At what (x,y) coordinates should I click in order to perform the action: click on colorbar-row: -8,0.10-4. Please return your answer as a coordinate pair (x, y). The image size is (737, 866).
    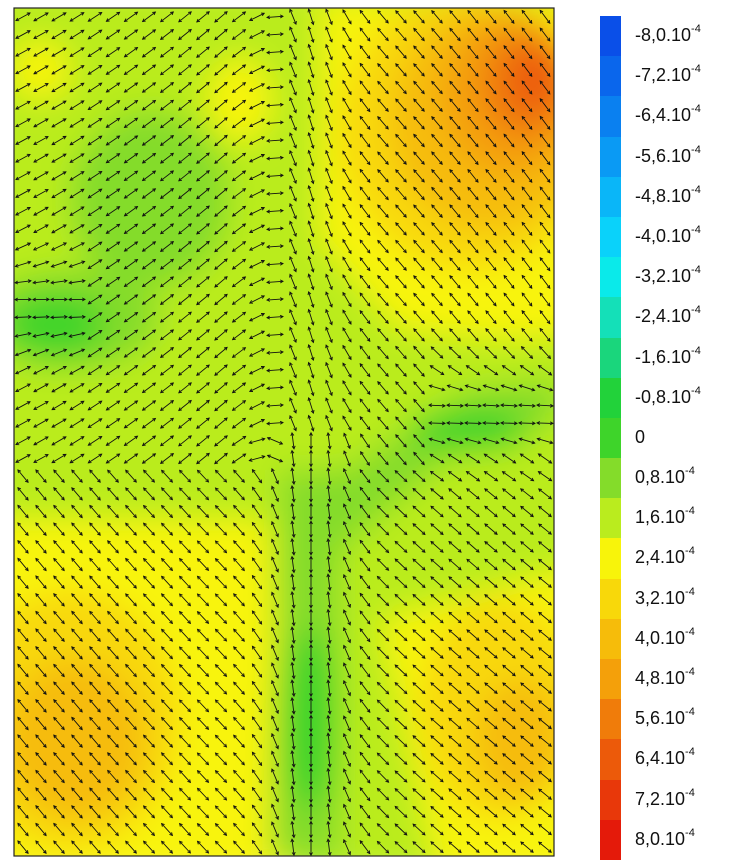
    Looking at the image, I should click on (665, 36).